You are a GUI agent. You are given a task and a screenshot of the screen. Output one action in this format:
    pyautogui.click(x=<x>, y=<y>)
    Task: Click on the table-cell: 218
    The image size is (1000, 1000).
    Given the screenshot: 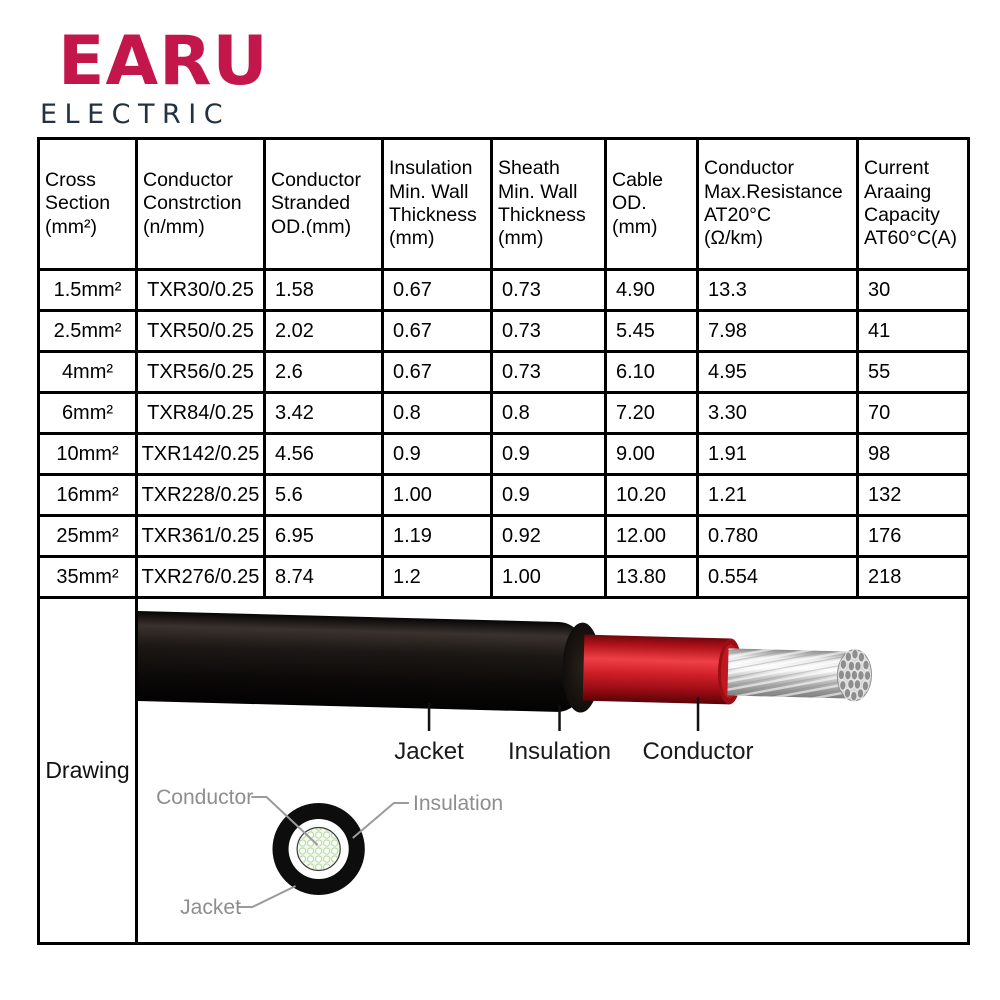 What is the action you would take?
    pyautogui.click(x=913, y=577)
    